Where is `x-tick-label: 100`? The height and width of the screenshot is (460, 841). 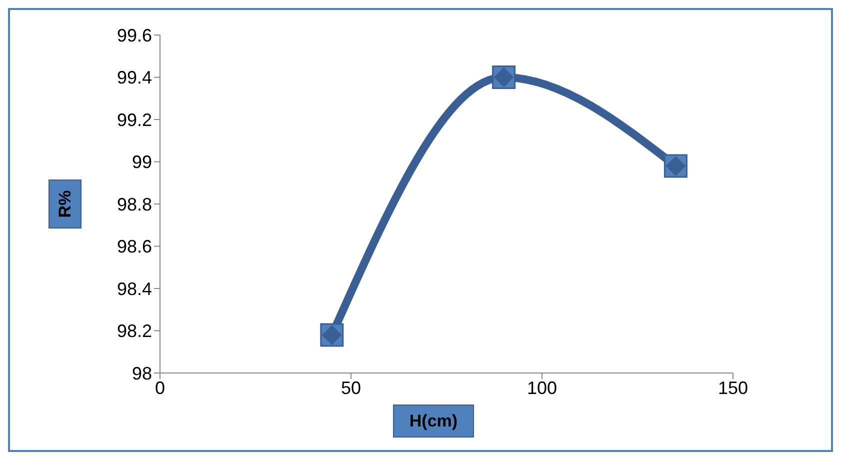
x-tick-label: 100 is located at coordinates (542, 388).